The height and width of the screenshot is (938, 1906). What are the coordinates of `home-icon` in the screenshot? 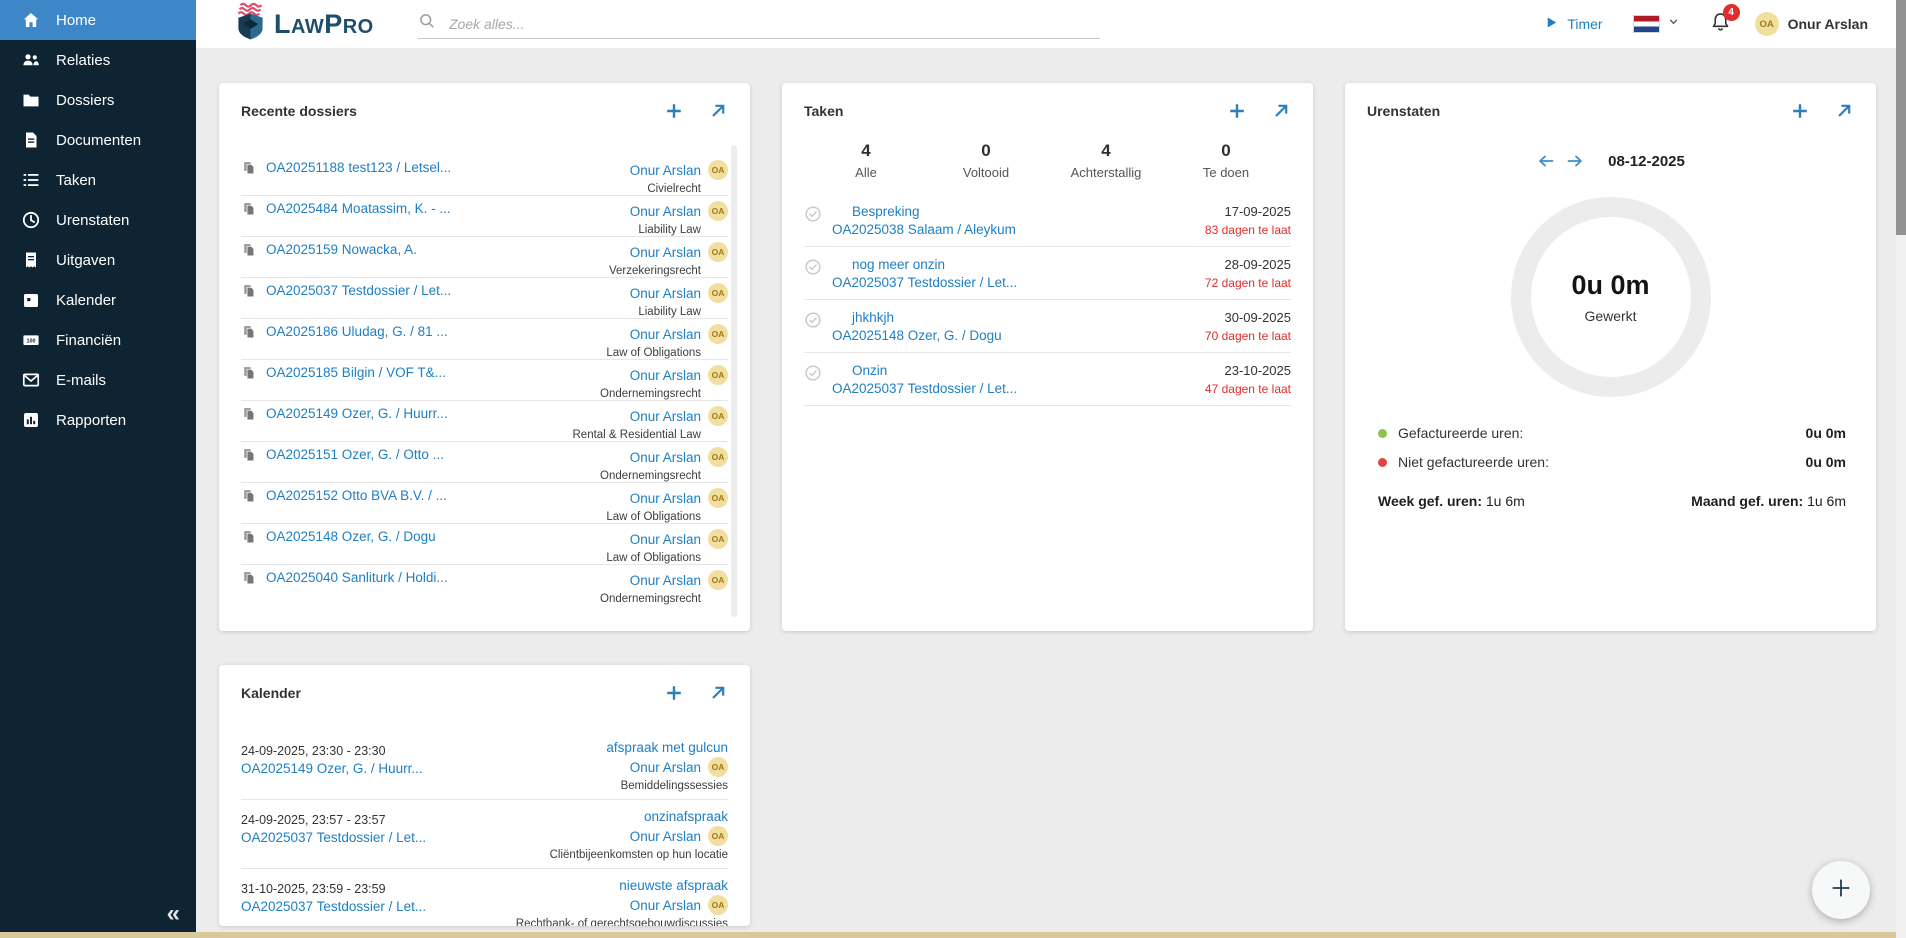 It's located at (31, 20).